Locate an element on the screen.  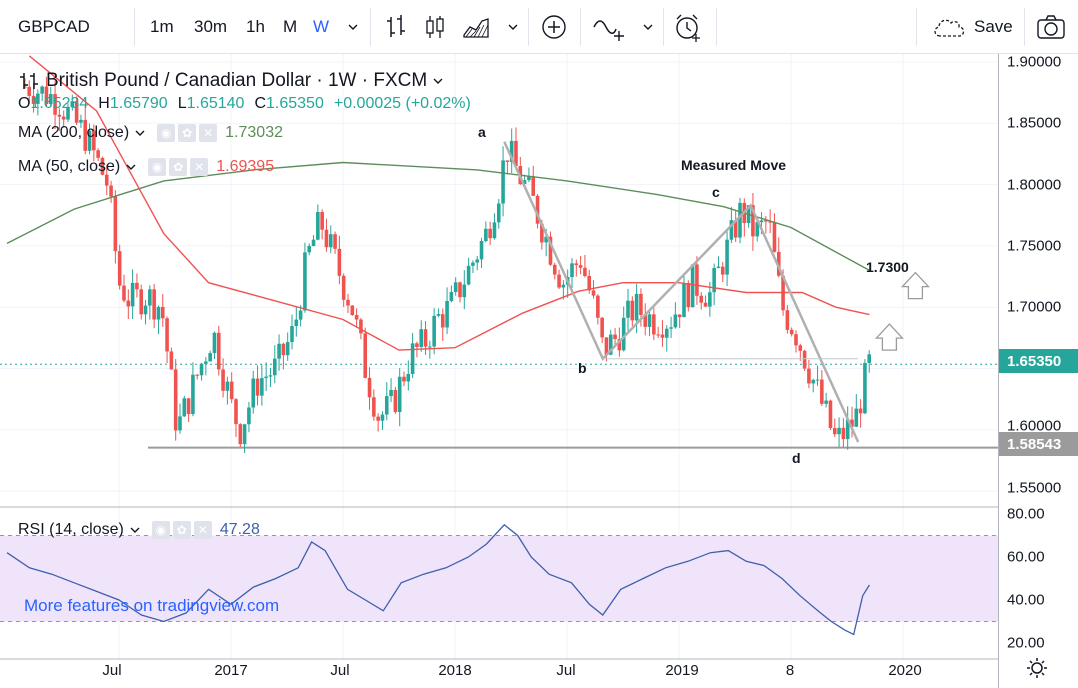
price-tick: 1.60000 is located at coordinates (1034, 426).